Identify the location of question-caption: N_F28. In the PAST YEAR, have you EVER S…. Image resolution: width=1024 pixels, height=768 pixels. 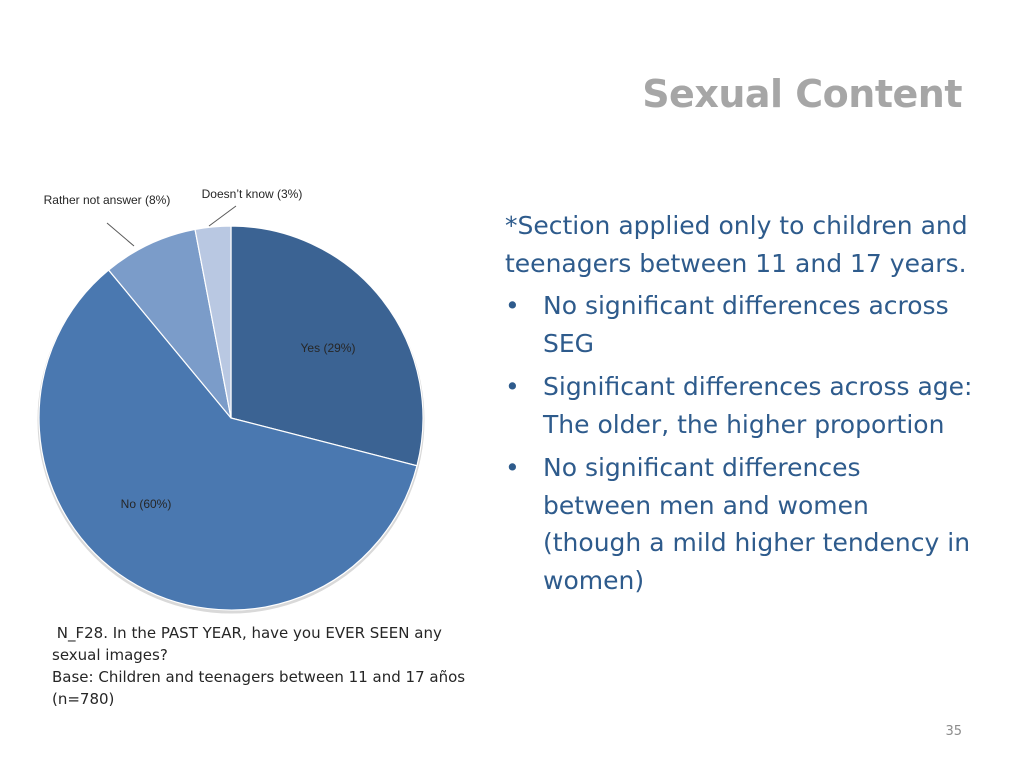
(277, 666).